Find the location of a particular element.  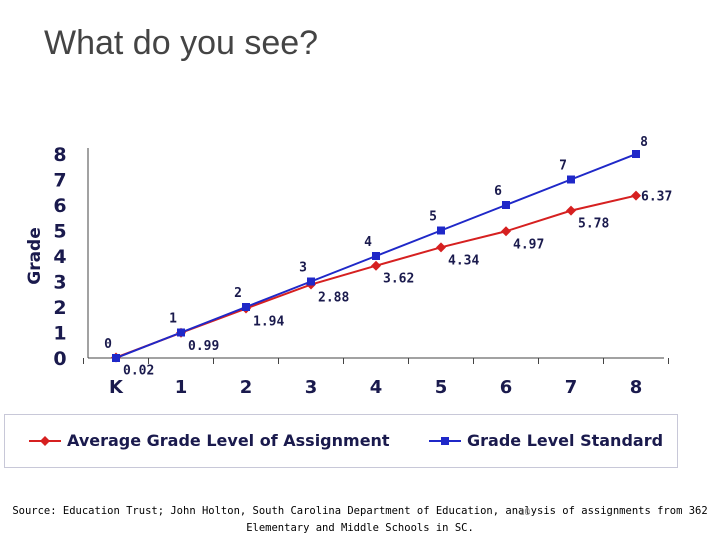

data-label: 2 is located at coordinates (238, 293).